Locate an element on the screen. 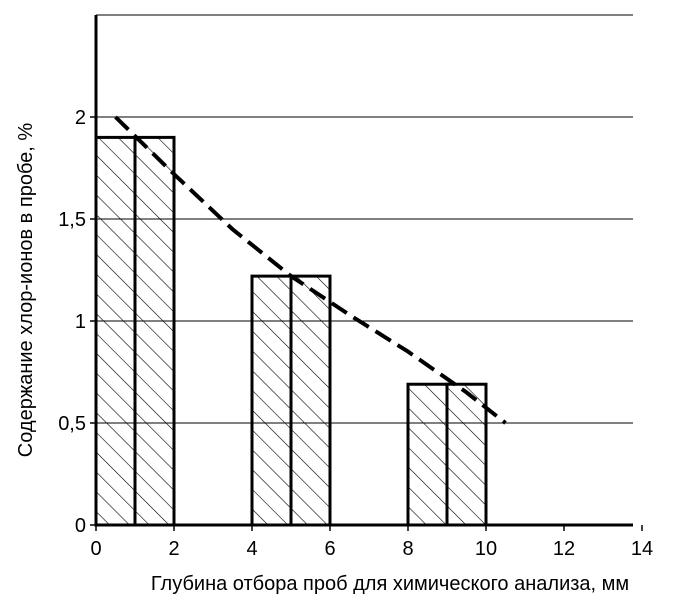  y-tick-label: 0 is located at coordinates (80, 526).